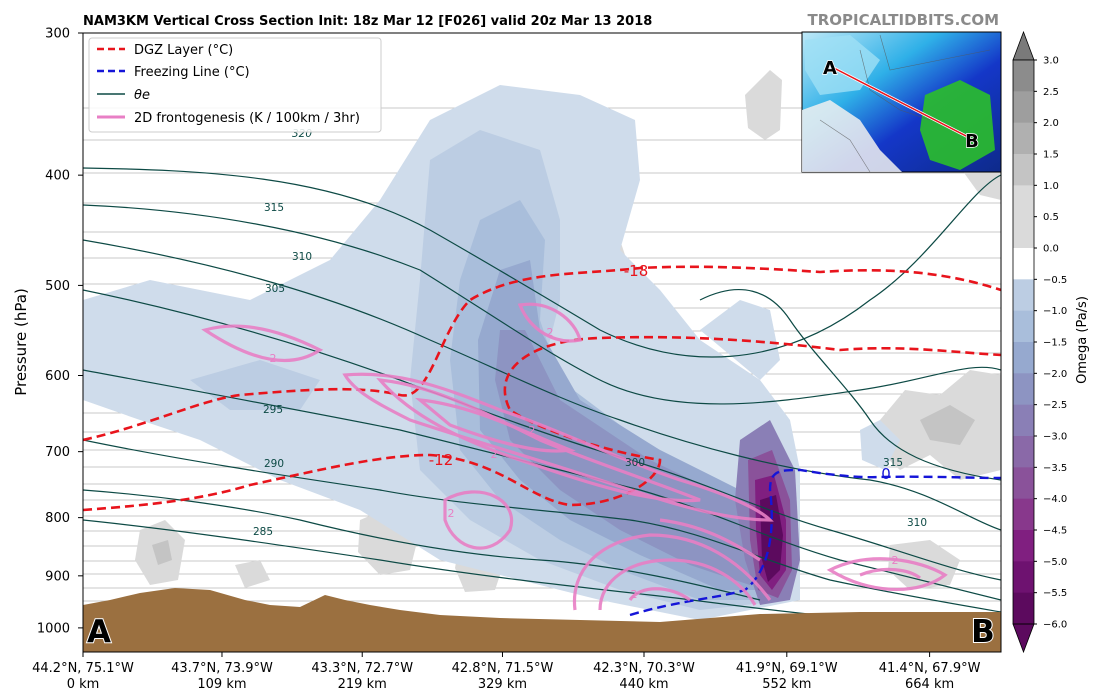 The image size is (1100, 700). What do you see at coordinates (53, 628) in the screenshot?
I see `y-tick-label: 1000` at bounding box center [53, 628].